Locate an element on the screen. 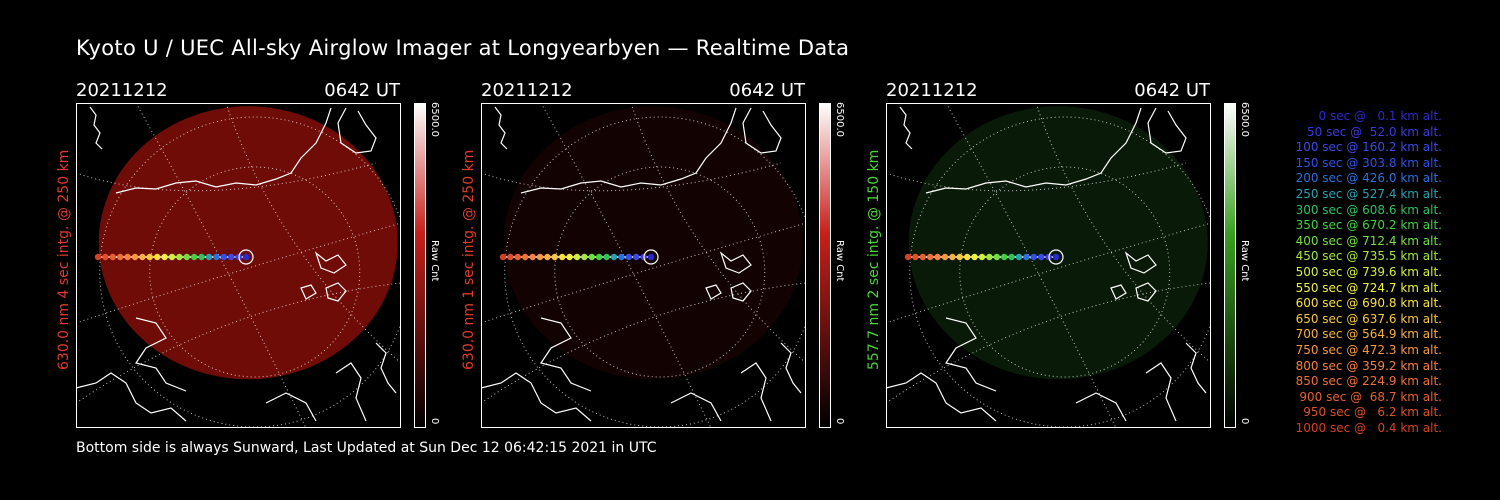  legend-row: 950 sec @ 6.2 km alt. is located at coordinates (1372, 412).